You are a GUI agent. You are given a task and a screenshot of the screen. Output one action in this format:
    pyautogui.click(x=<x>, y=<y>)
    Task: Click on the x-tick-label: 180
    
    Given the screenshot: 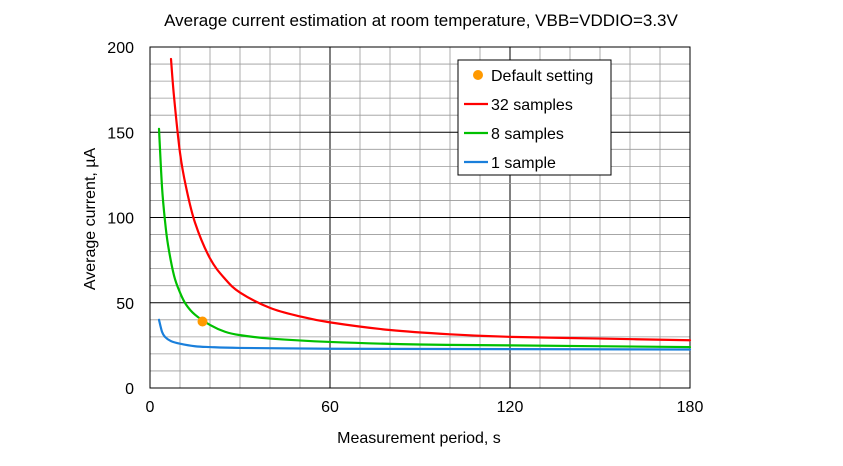 What is the action you would take?
    pyautogui.click(x=690, y=407)
    